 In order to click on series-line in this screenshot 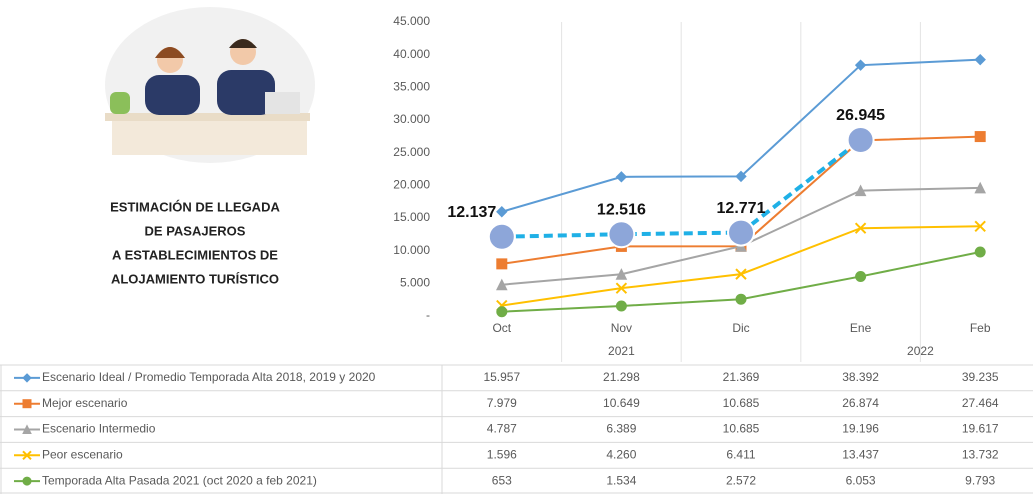, I will do `click(681, 188)`.